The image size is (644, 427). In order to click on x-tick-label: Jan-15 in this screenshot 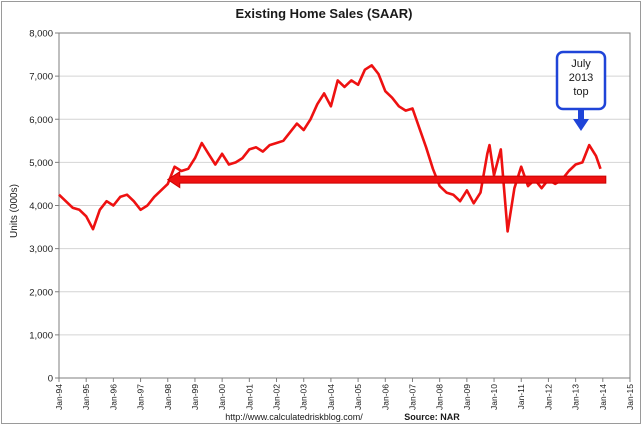, I will do `click(630, 397)`.